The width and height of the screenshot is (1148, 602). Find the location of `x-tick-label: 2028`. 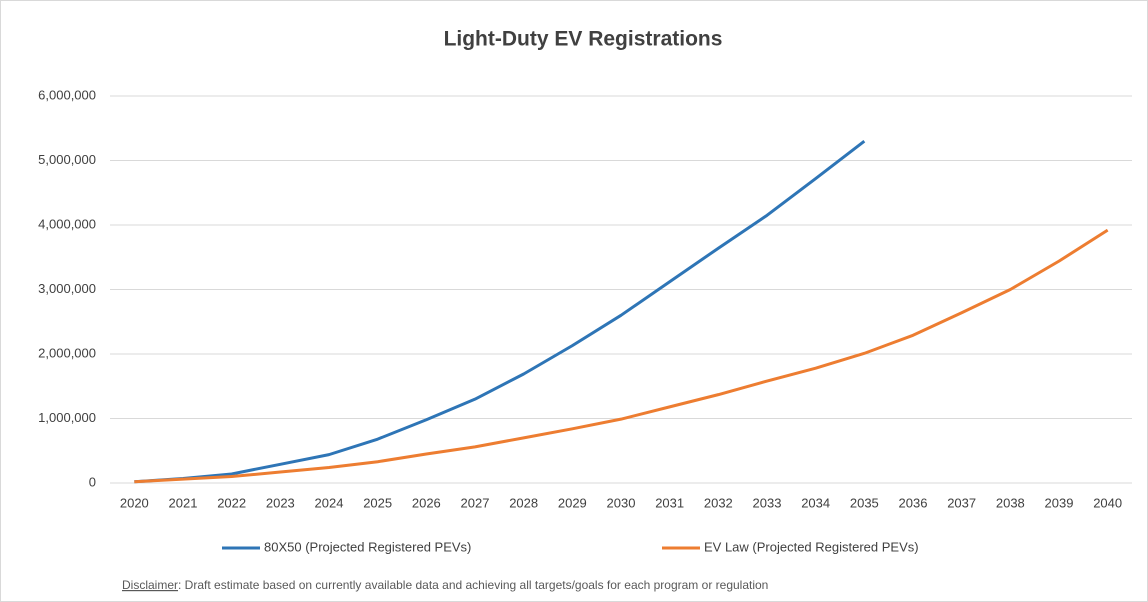

x-tick-label: 2028 is located at coordinates (523, 502).